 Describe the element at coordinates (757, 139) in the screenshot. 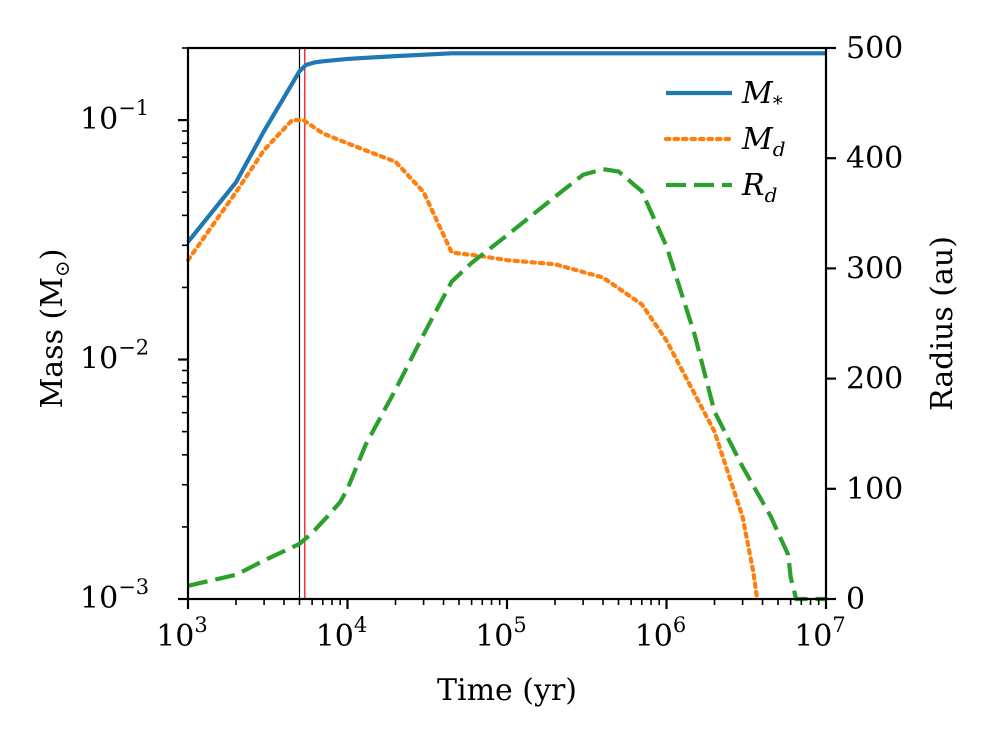

I see `legend-label-1-name: M` at that location.